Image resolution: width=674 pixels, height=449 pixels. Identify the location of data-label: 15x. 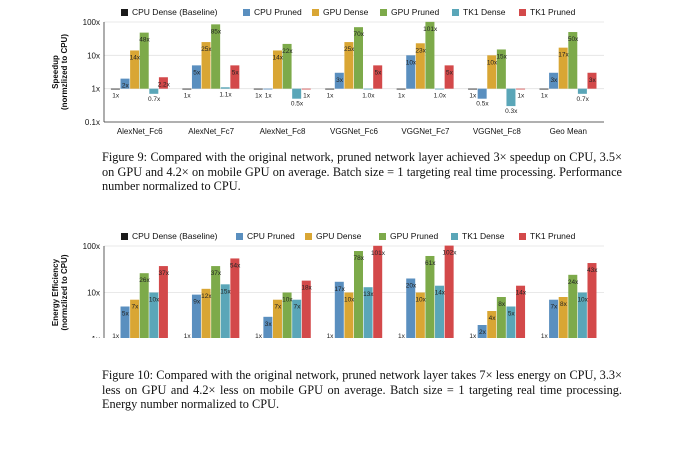
(225, 291).